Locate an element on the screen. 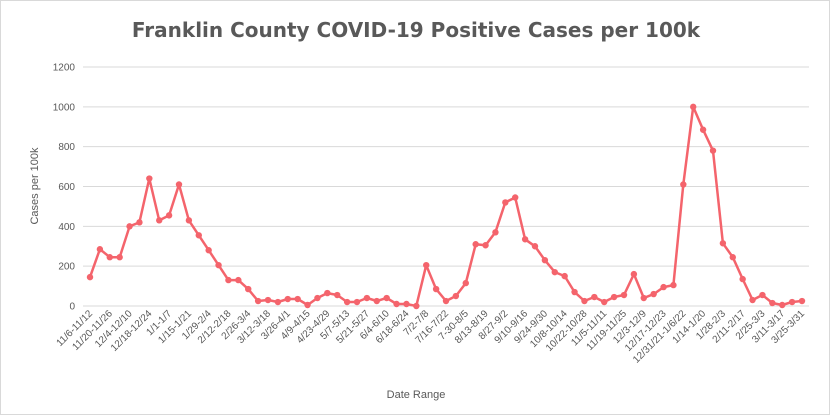 The image size is (830, 416). x-axis-label: Date Range is located at coordinates (416, 395).